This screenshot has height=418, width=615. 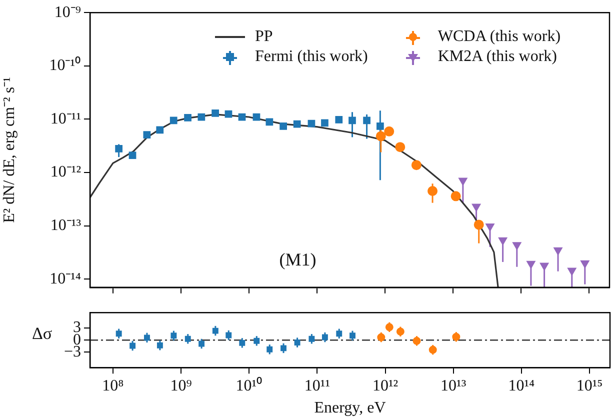 I want to click on legend-label: Fermi (this work), so click(x=311, y=57).